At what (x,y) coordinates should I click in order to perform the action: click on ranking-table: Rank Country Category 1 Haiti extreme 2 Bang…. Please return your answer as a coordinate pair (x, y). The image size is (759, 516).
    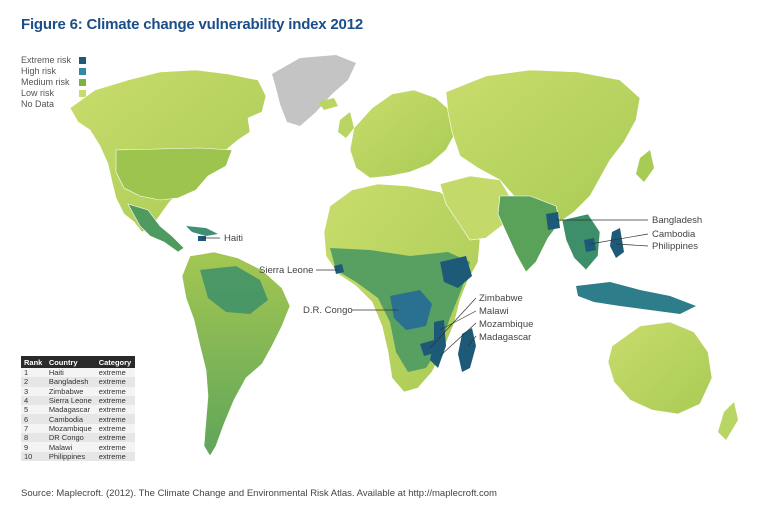
    Looking at the image, I should click on (78, 408).